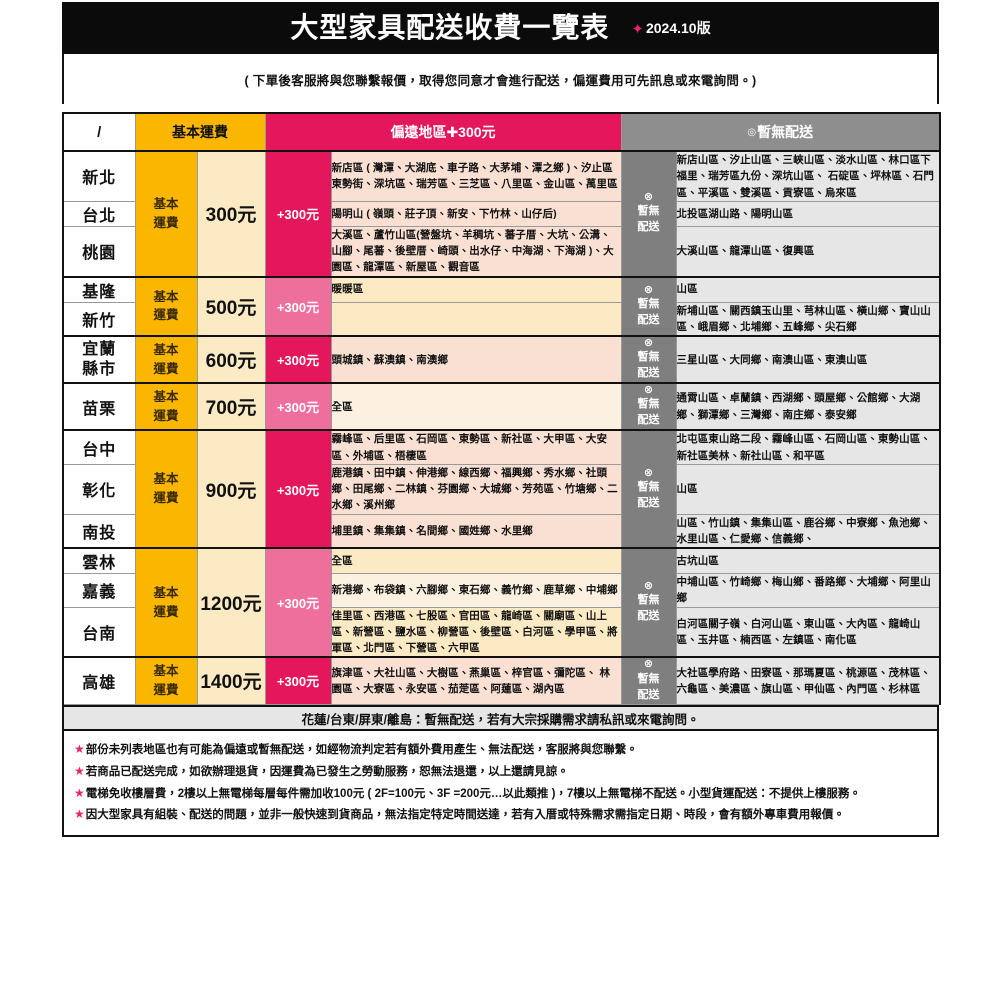 The image size is (1000, 1000). I want to click on remote-area-cell: 陽明山 ( 嶺頭、莊子頂、新安、下竹林、山仔后), so click(476, 213).